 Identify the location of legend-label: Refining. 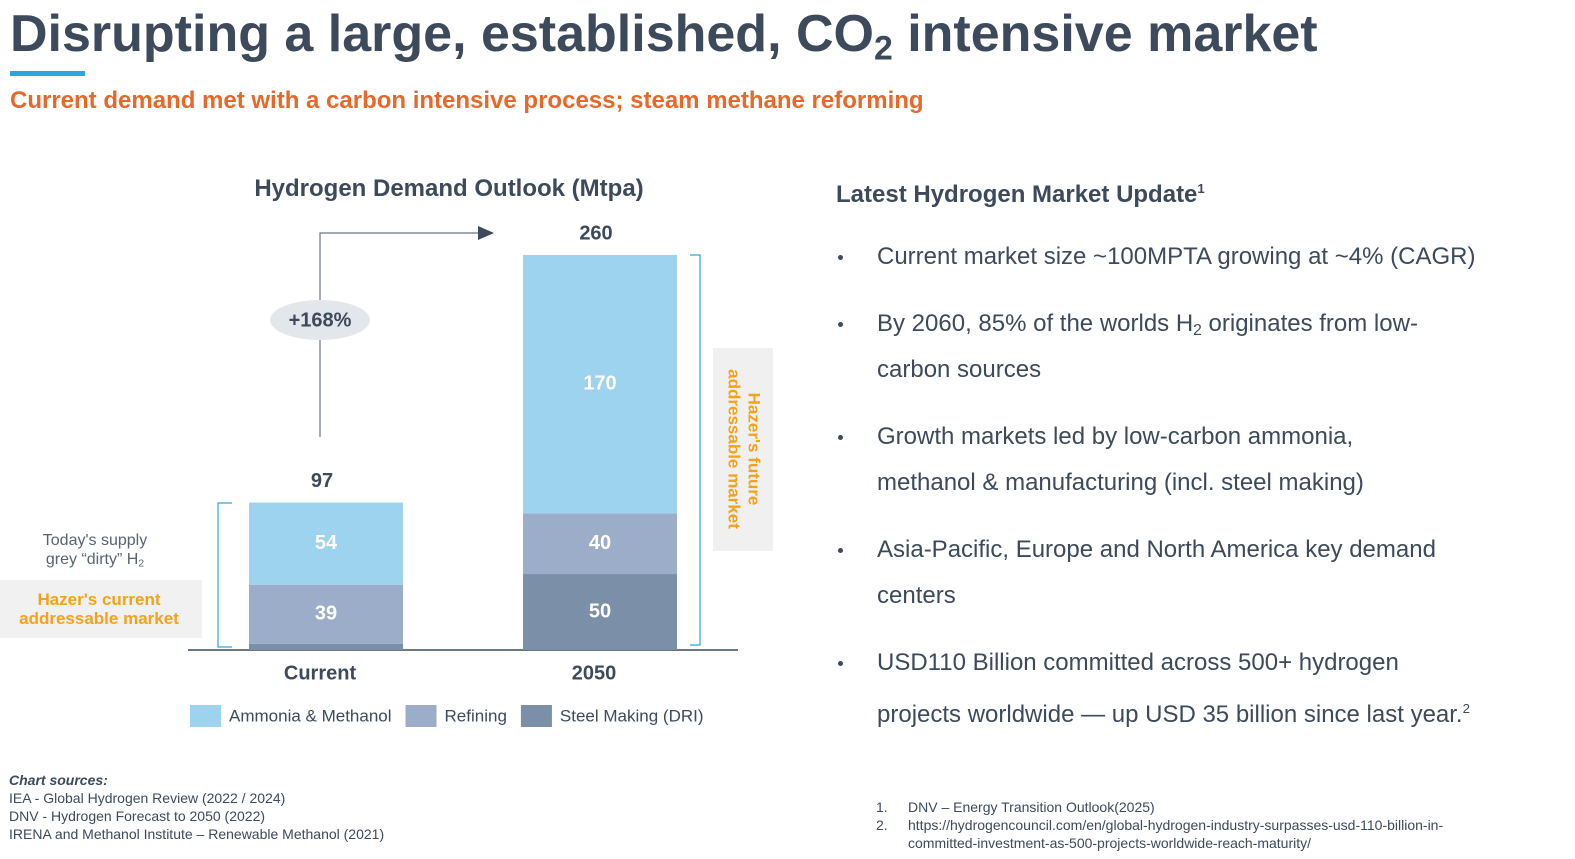
(476, 715).